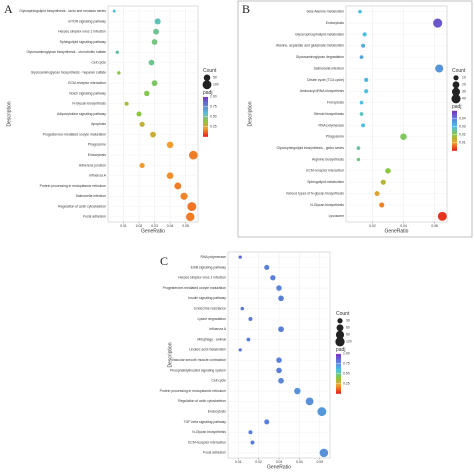  Describe the element at coordinates (462, 127) in the screenshot. I see `color-tick-label: 0.03` at that location.